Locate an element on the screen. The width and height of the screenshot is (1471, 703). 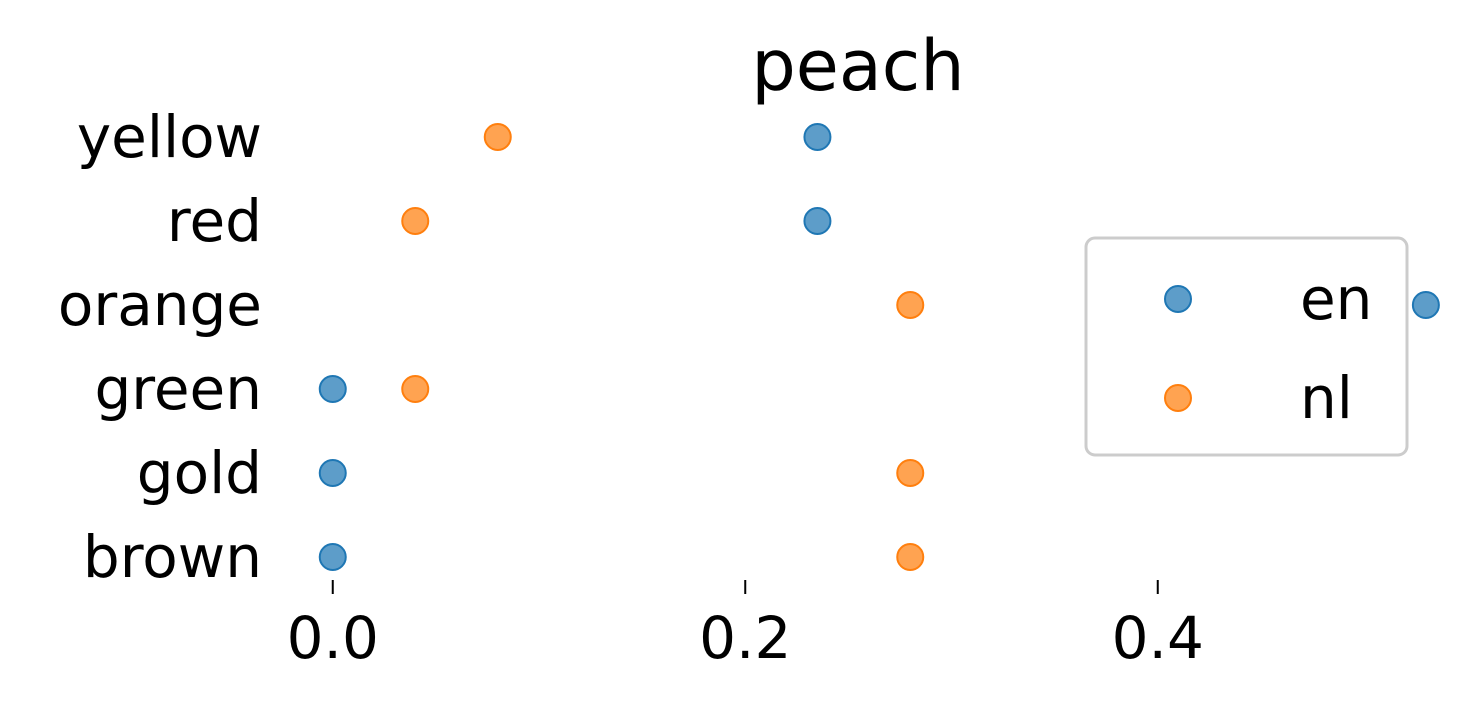
data-point-nl-red is located at coordinates (415, 221).